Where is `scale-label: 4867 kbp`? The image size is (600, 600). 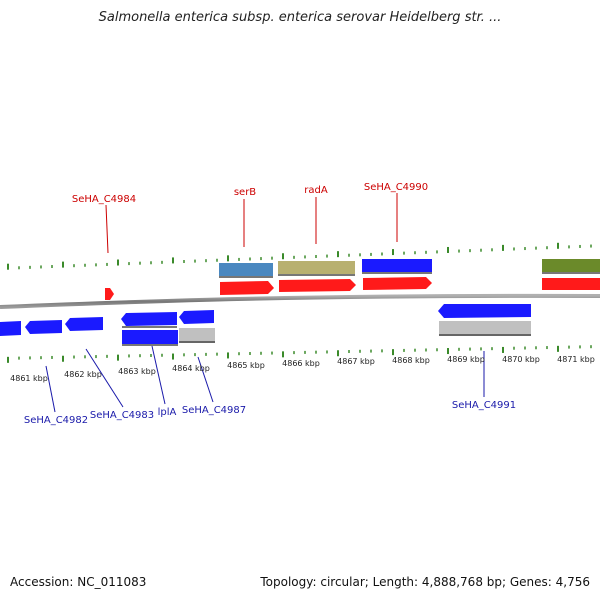
scale-label: 4867 kbp is located at coordinates (356, 361).